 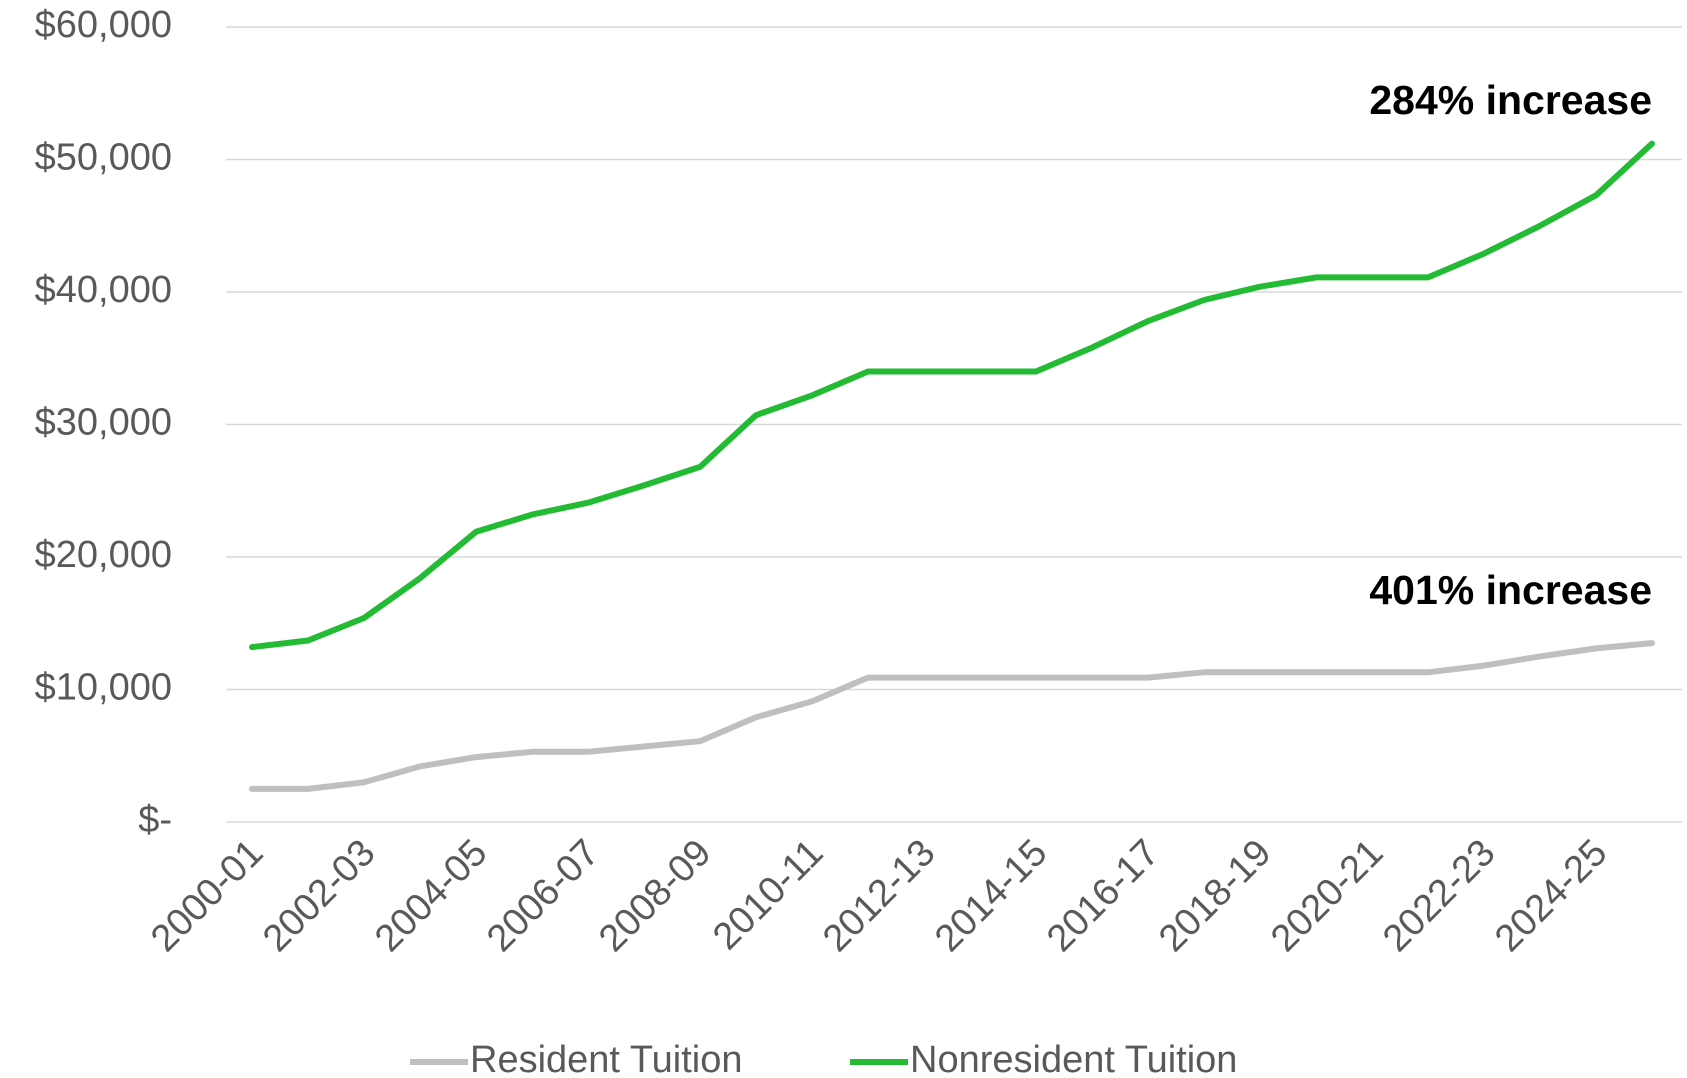 What do you see at coordinates (1103, 896) in the screenshot?
I see `x-tick-label: 2016-17` at bounding box center [1103, 896].